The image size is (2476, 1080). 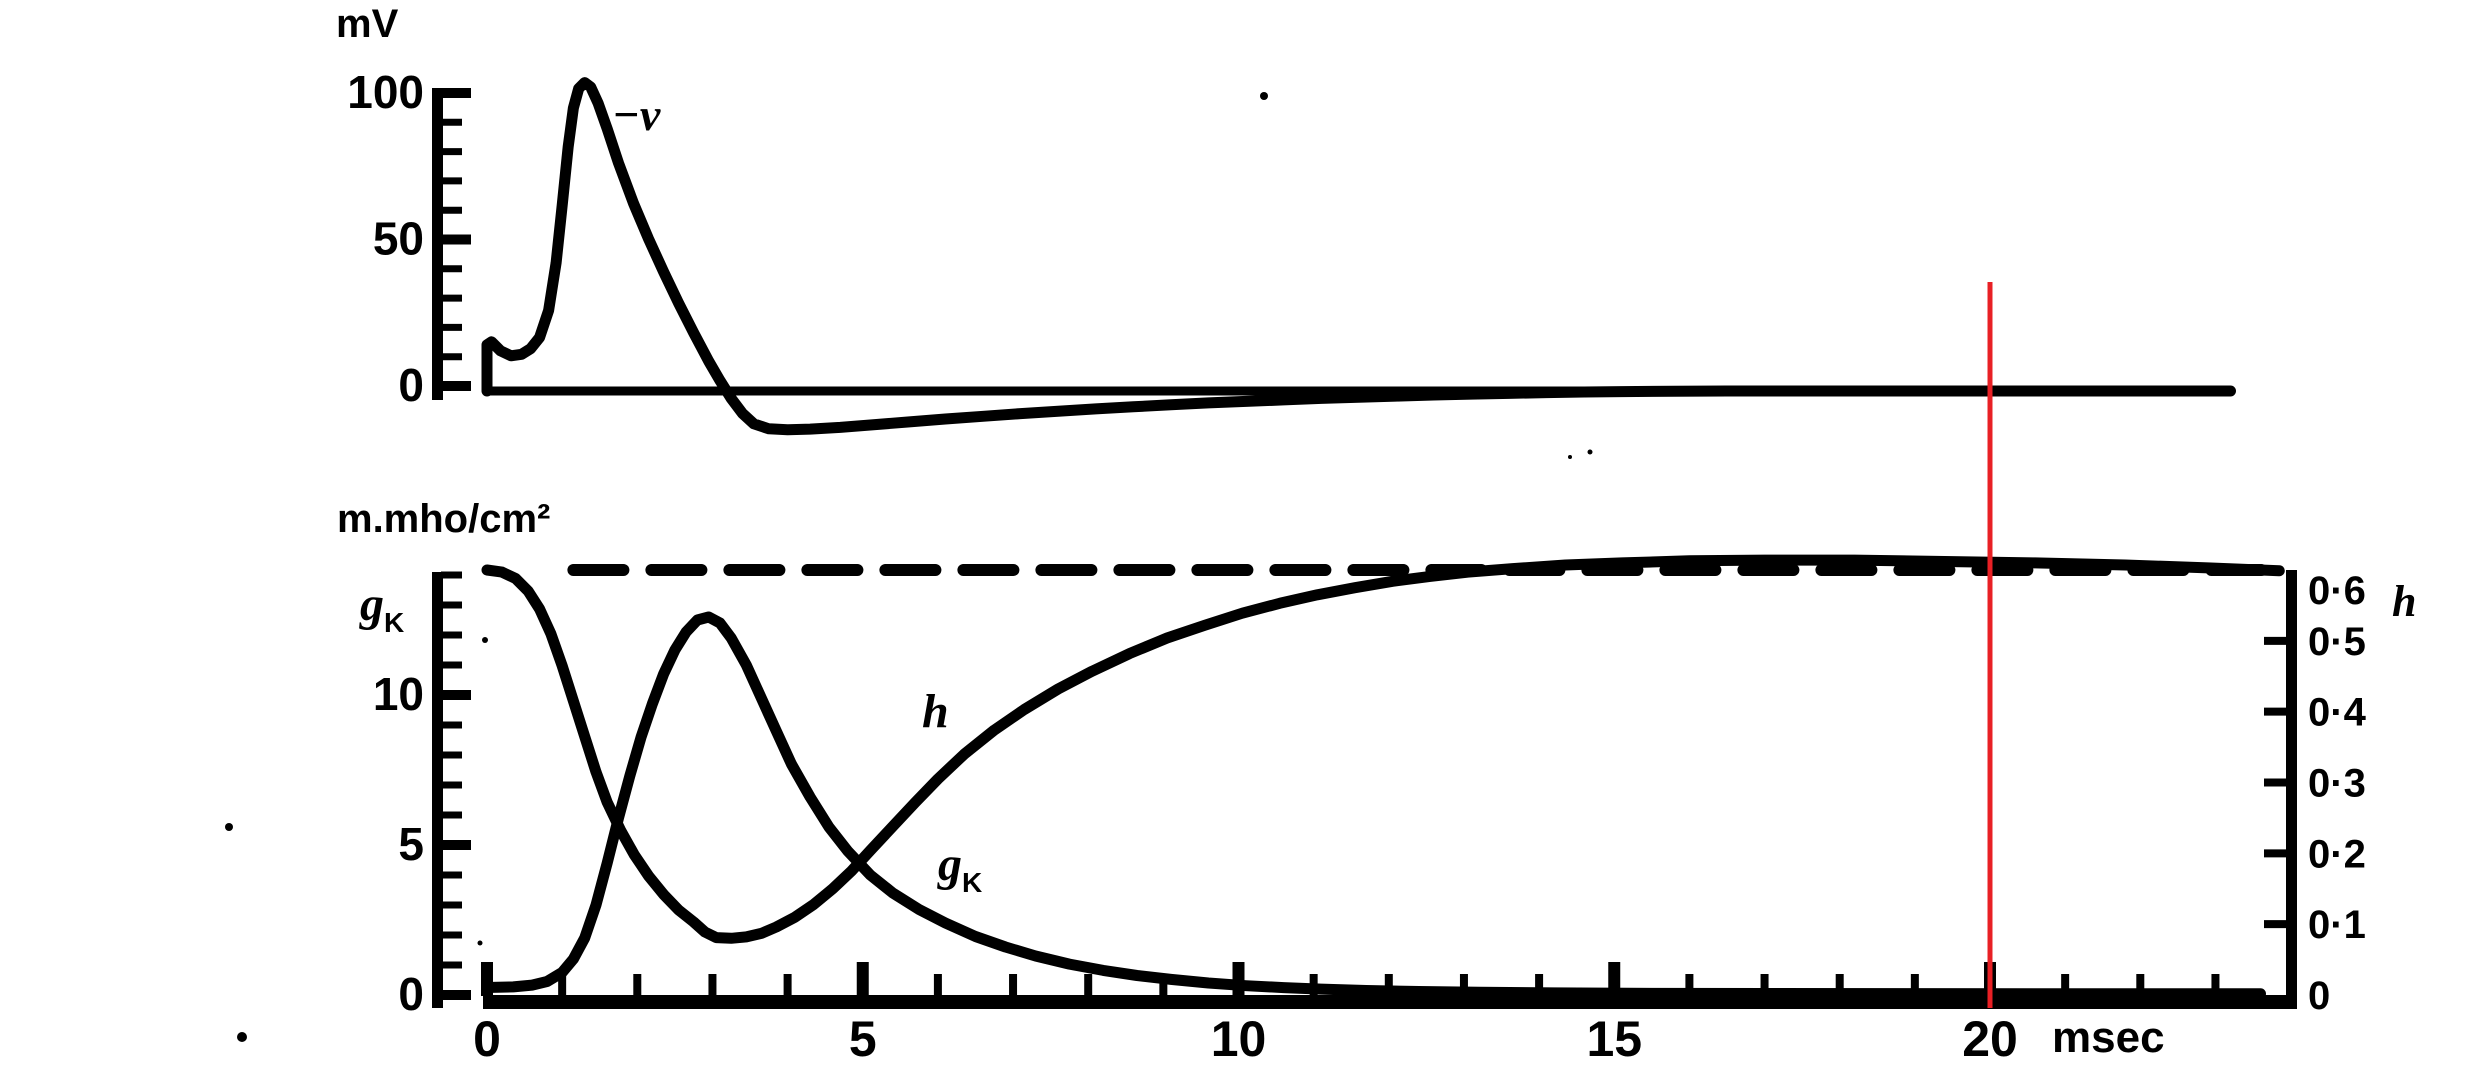 What do you see at coordinates (636, 114) in the screenshot?
I see `v-curve-label: −v` at bounding box center [636, 114].